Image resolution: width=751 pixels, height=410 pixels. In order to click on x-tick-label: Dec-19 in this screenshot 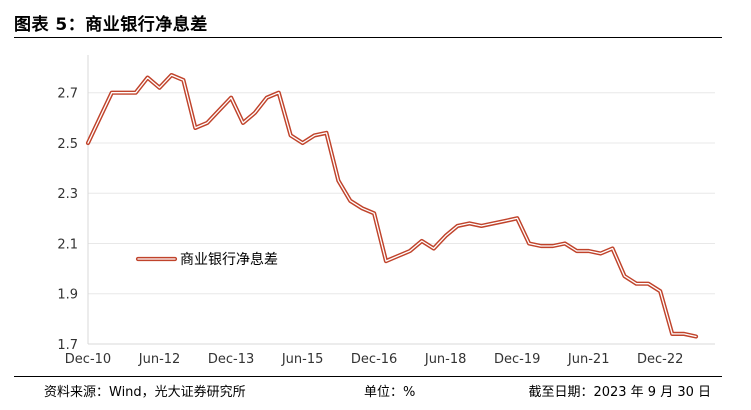, I will do `click(517, 359)`.